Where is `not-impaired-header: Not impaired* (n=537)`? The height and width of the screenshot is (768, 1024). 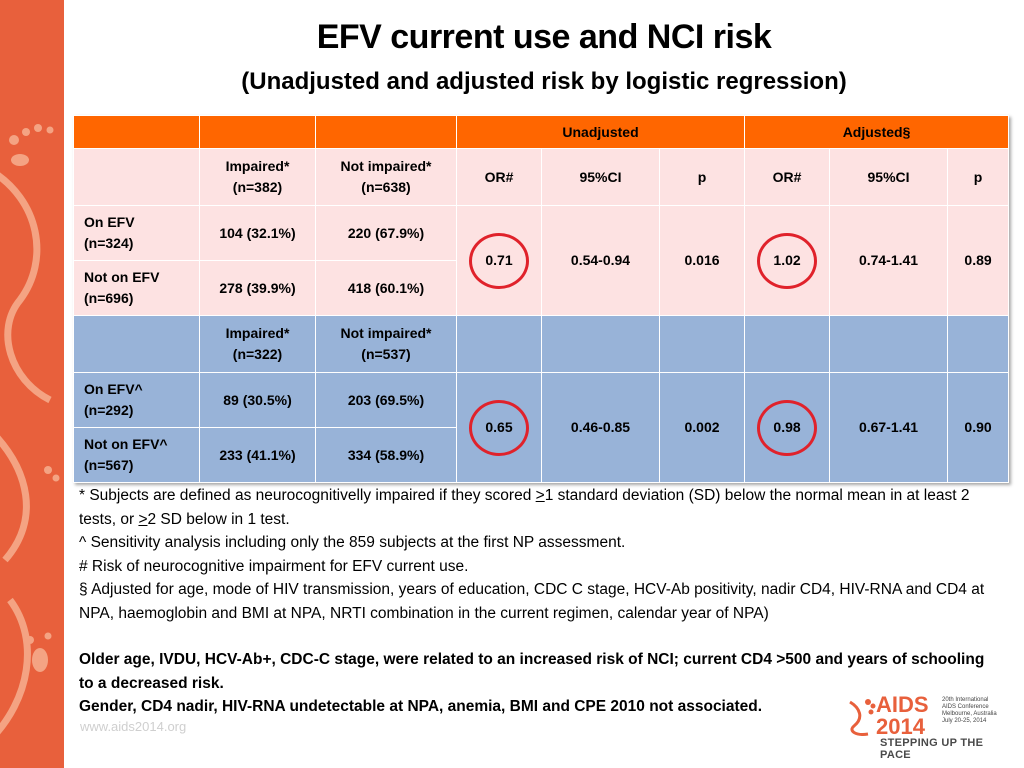 not-impaired-header: Not impaired* (n=537) is located at coordinates (386, 344).